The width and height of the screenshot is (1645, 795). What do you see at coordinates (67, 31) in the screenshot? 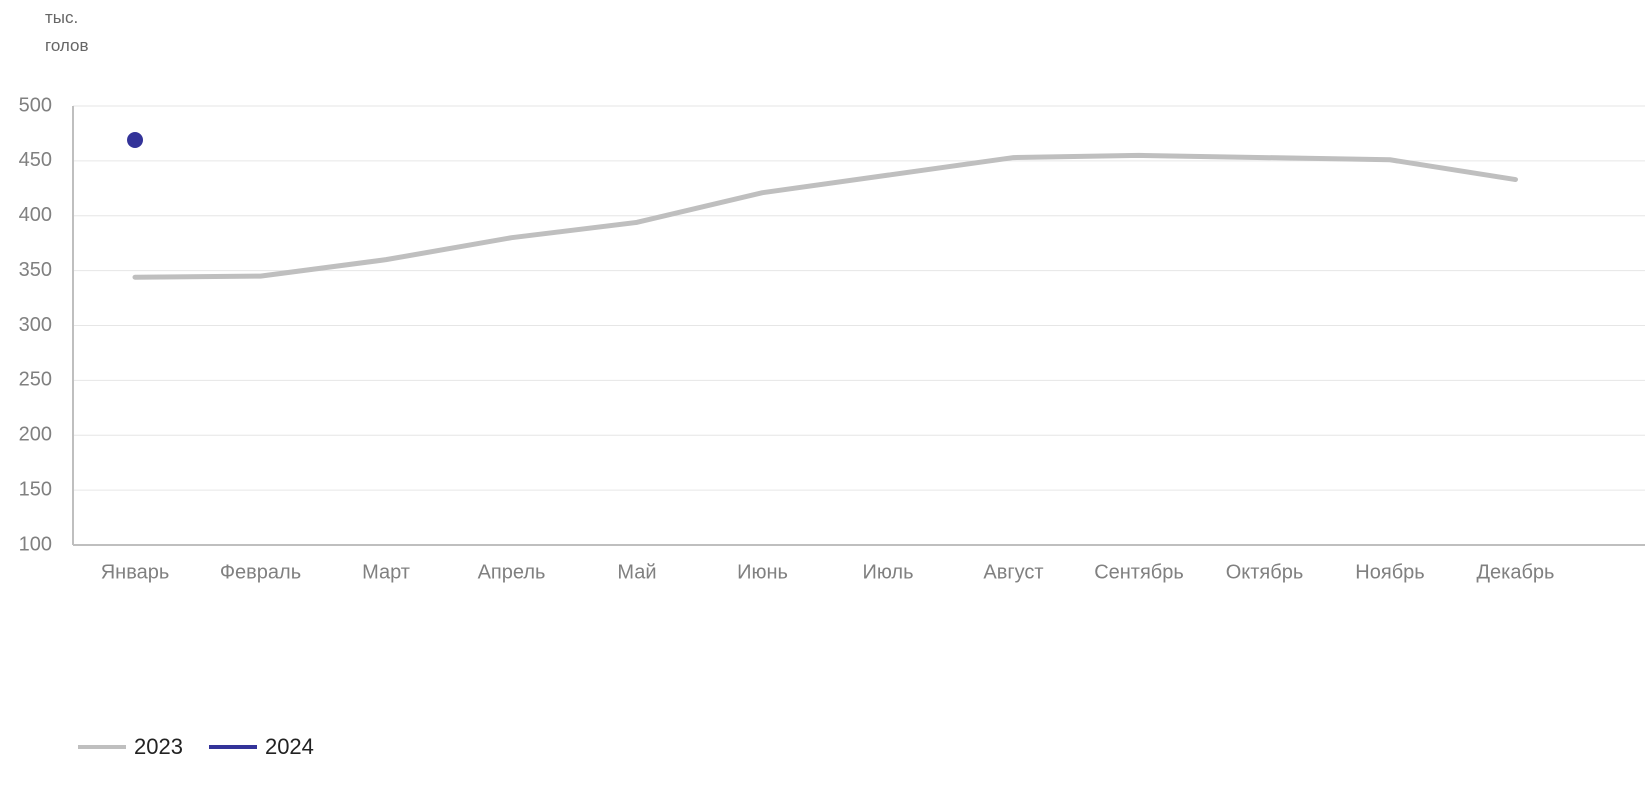
I see `y-axis-label: тыс. голов` at bounding box center [67, 31].